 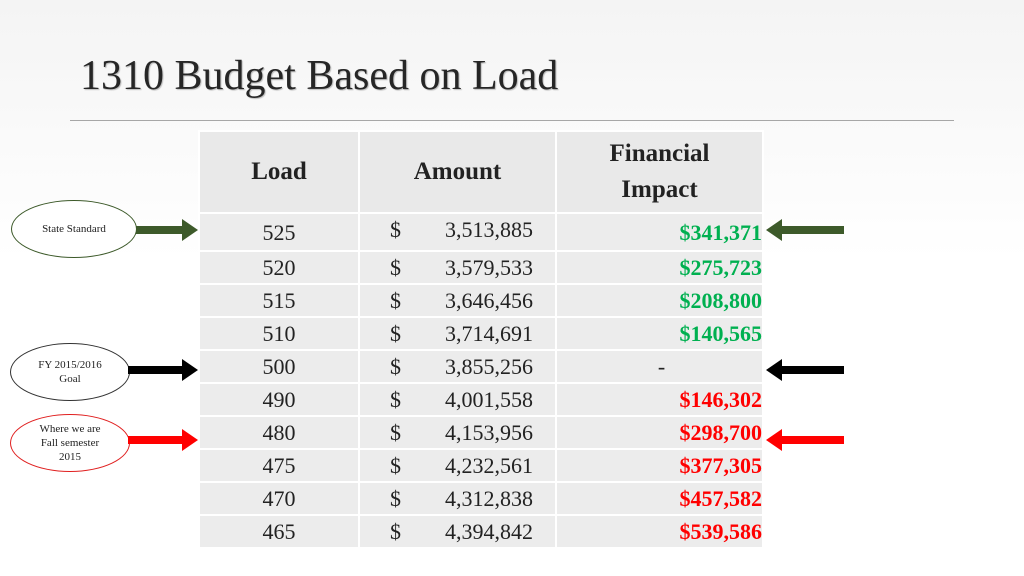 I want to click on table-row: 490 $4,001,558 $146,302, so click(x=481, y=399).